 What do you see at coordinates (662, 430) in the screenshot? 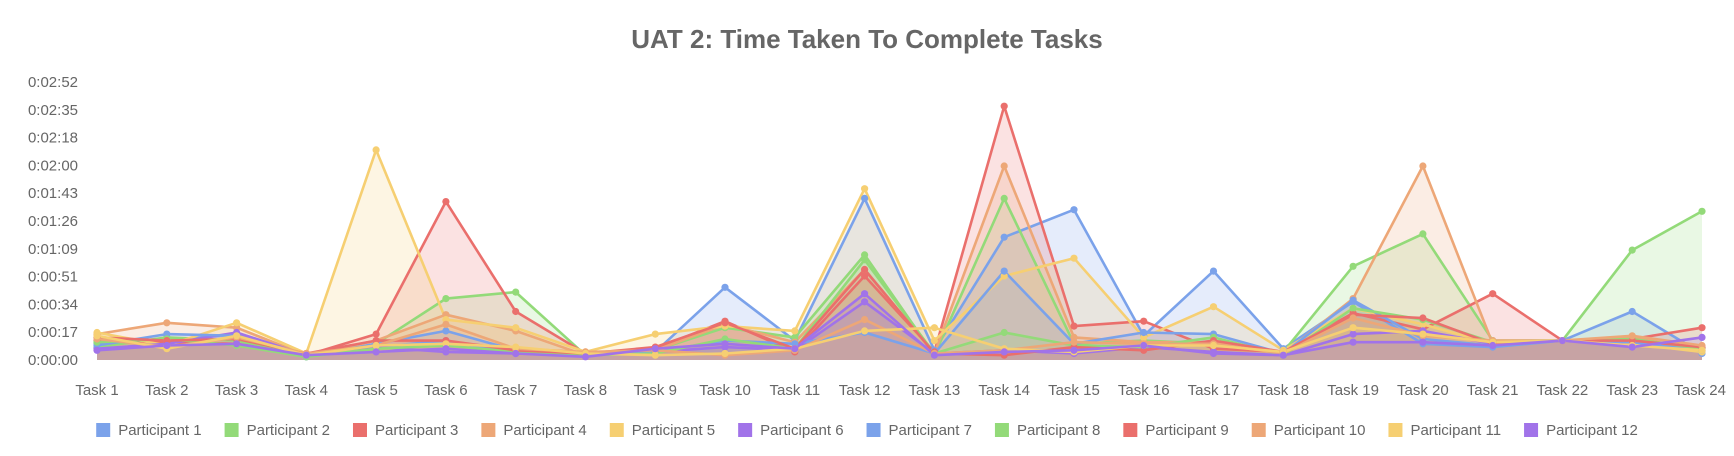
I see `legend-item-participant-5: Participant 5` at bounding box center [662, 430].